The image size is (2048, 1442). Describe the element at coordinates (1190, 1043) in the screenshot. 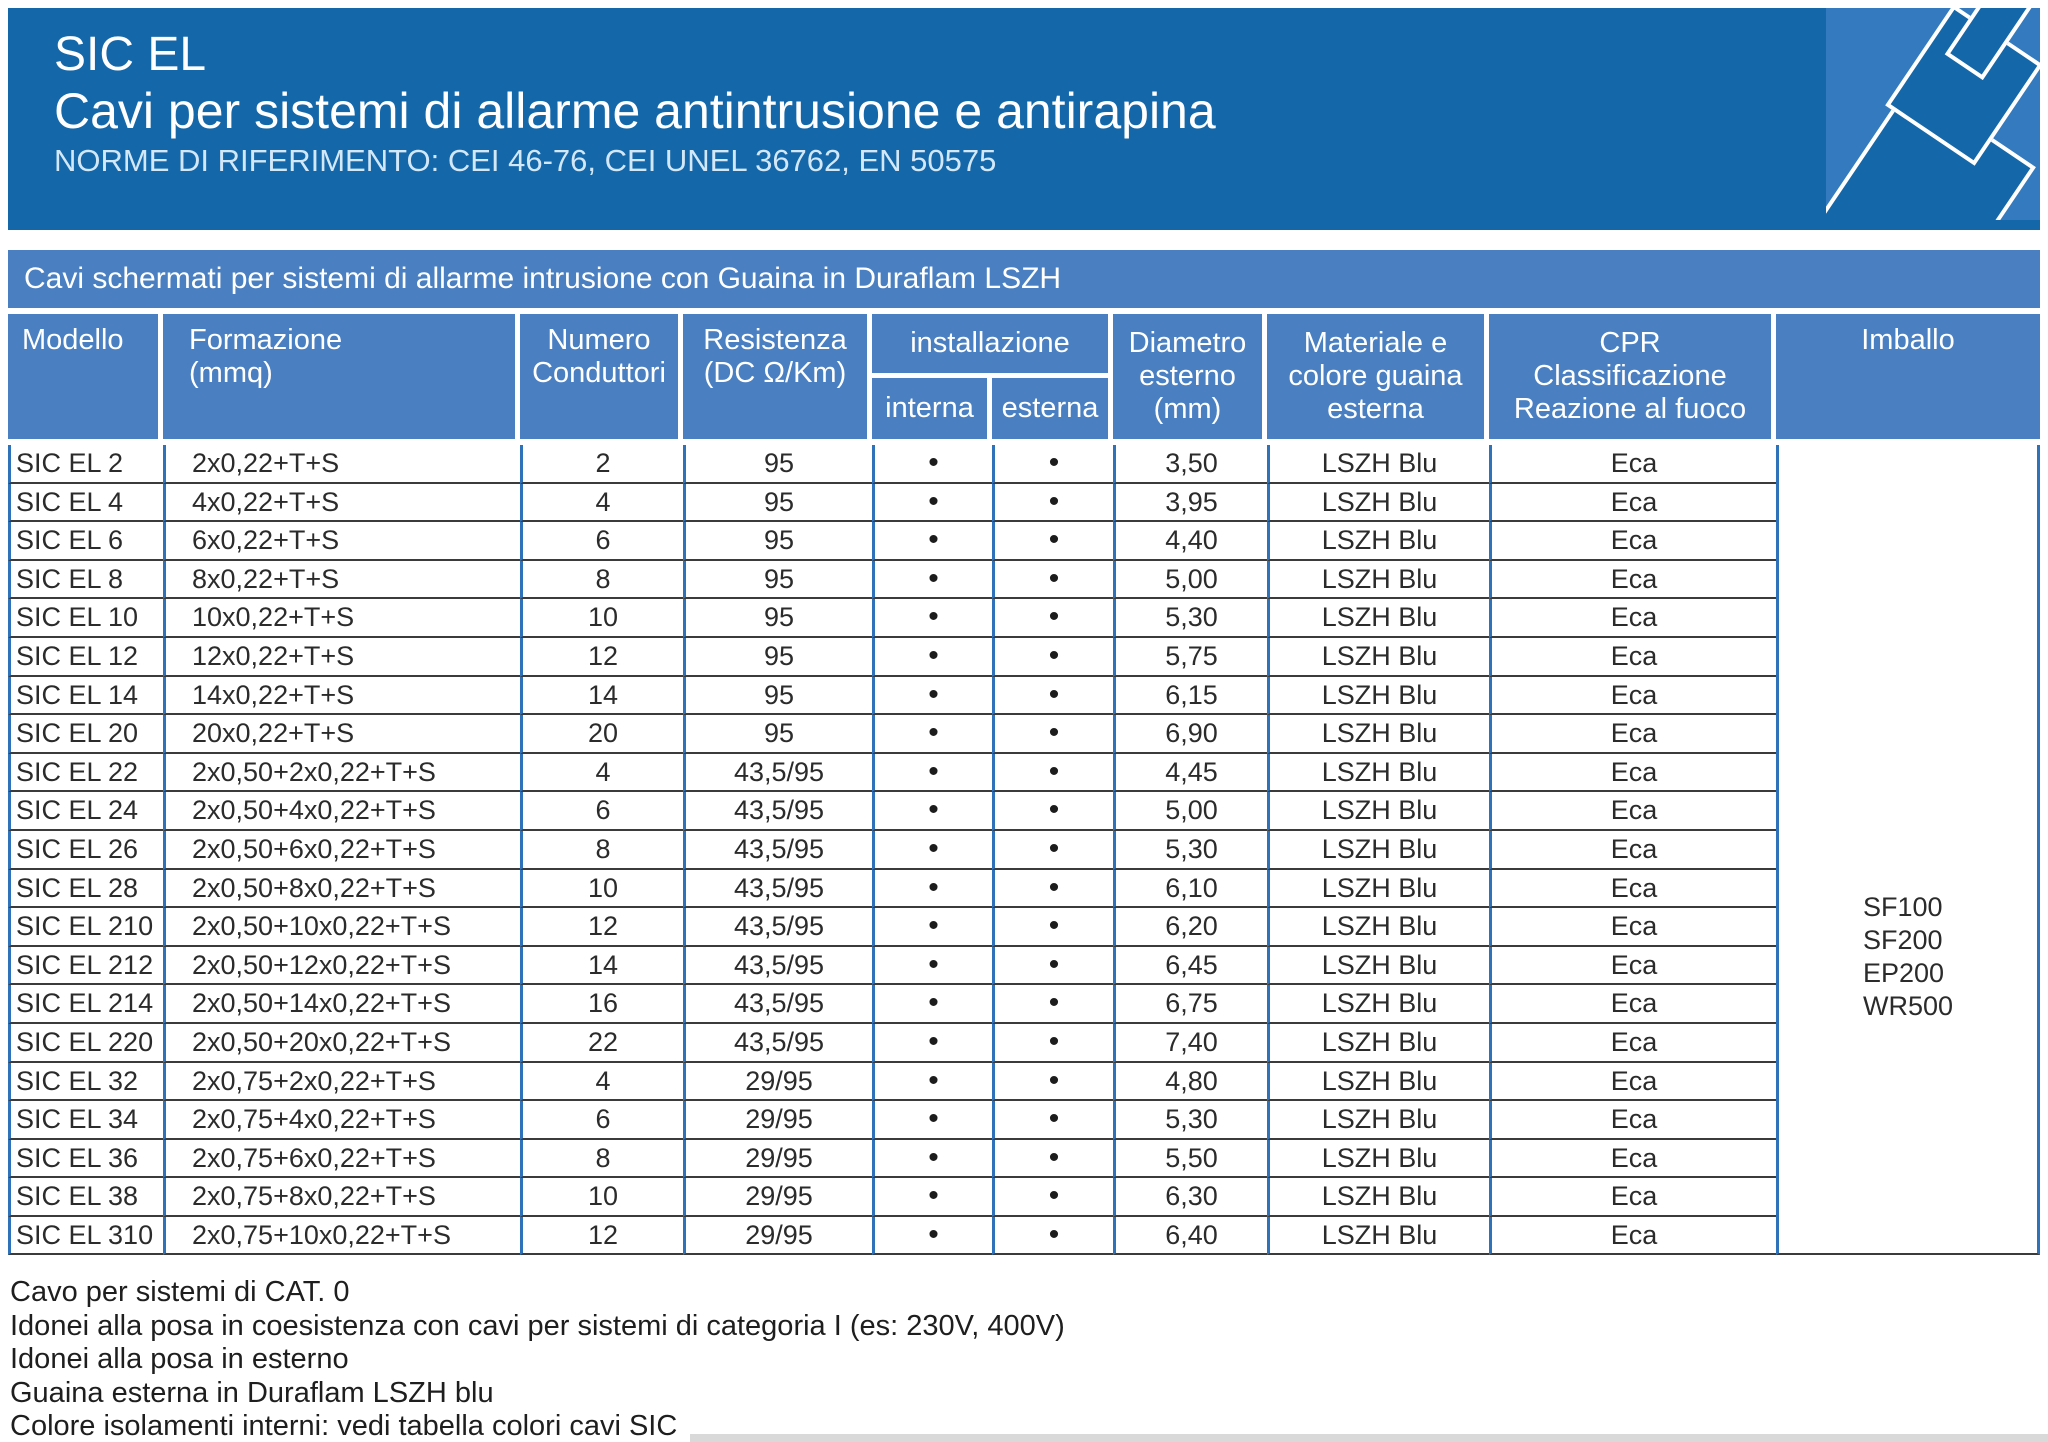

I see `cell-diametro: 7,40` at that location.